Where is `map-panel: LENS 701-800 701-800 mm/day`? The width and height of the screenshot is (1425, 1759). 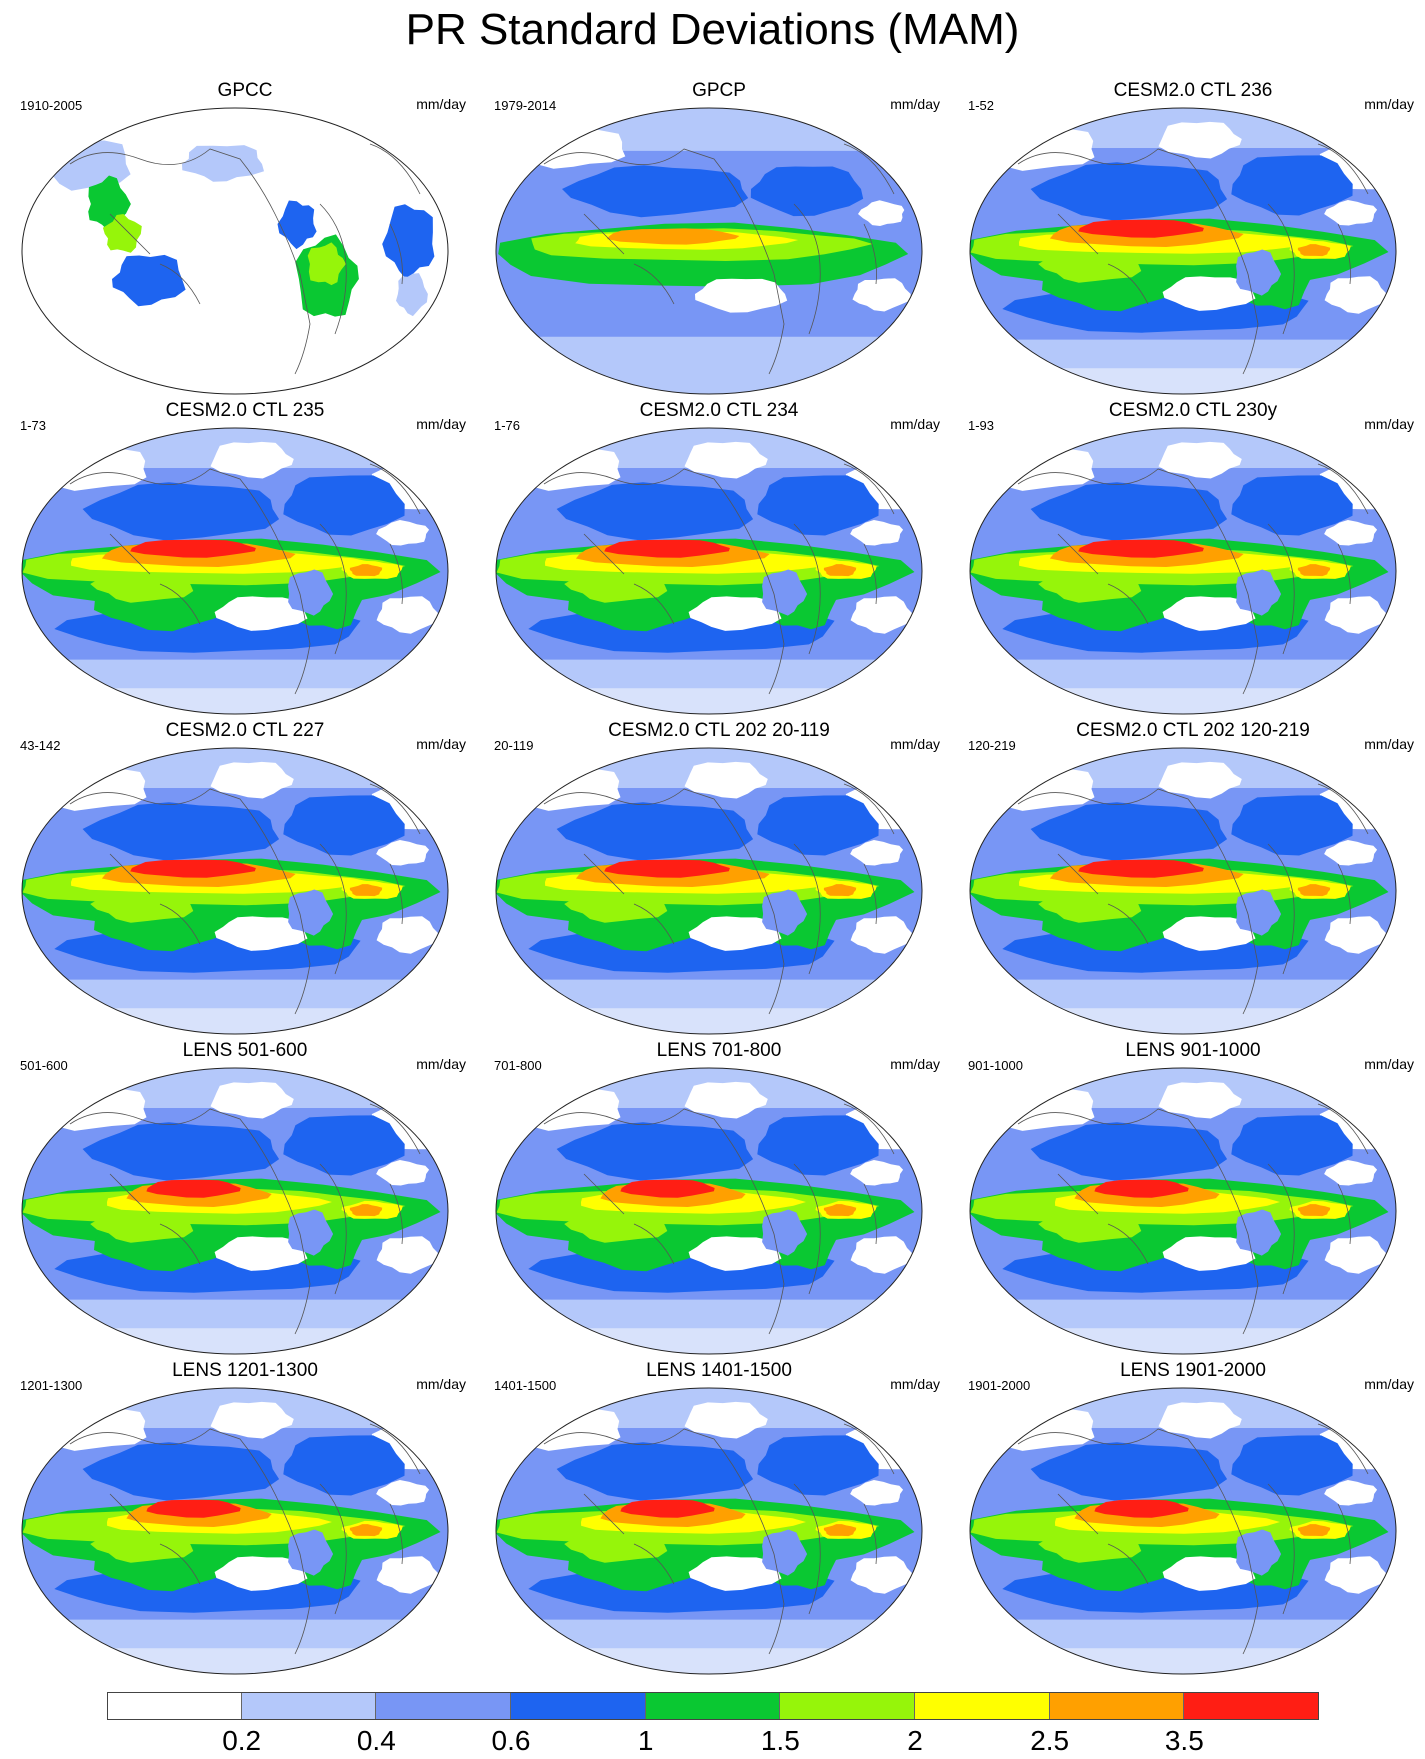 map-panel: LENS 701-800 701-800 mm/day is located at coordinates (719, 1199).